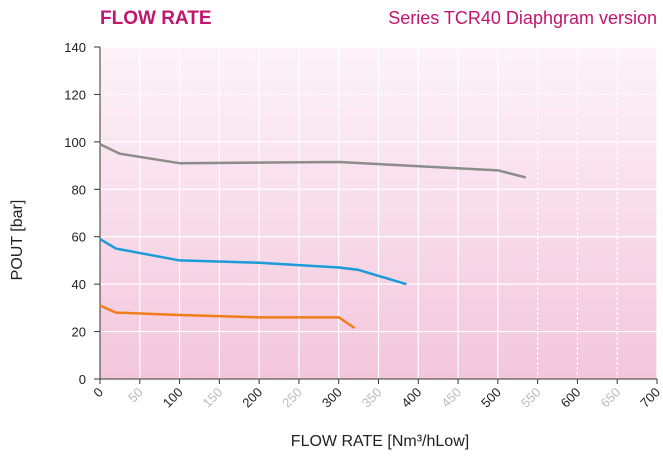 This screenshot has width=663, height=456. What do you see at coordinates (82, 379) in the screenshot?
I see `y-tick-label: 0` at bounding box center [82, 379].